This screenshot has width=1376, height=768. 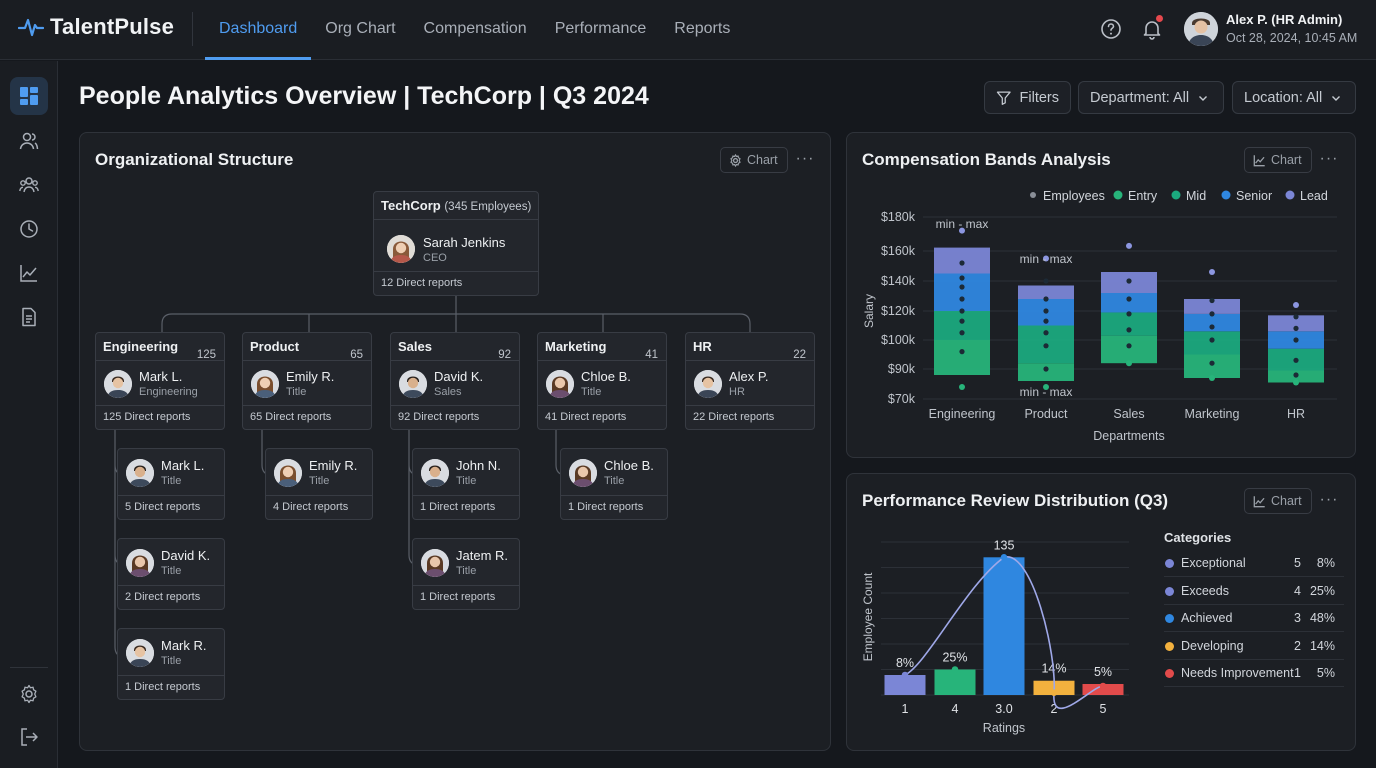 What do you see at coordinates (466, 574) in the screenshot?
I see `org-card: Jatem R. Title 1 Direct reports` at bounding box center [466, 574].